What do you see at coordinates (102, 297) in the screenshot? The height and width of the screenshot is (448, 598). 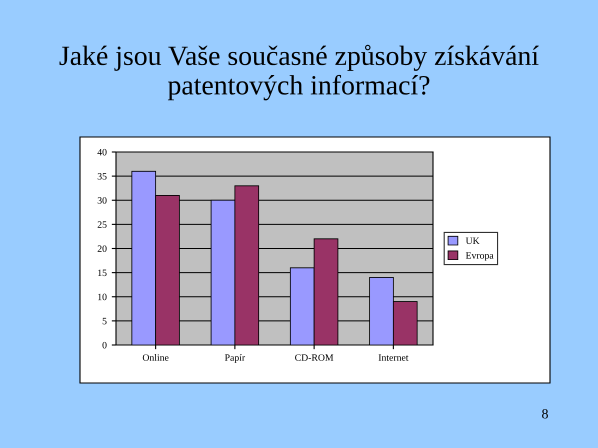 I see `y-tick-label: 10` at bounding box center [102, 297].